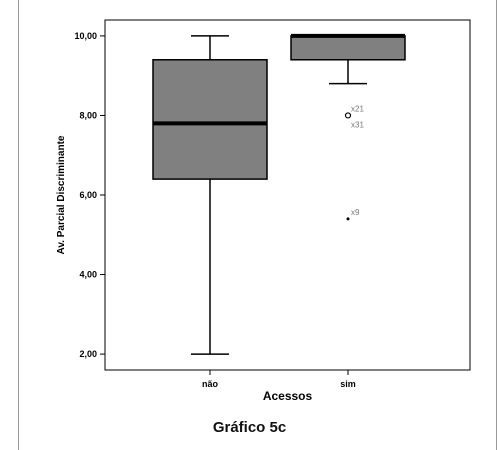  What do you see at coordinates (288, 396) in the screenshot?
I see `x-axis-title: Acessos` at bounding box center [288, 396].